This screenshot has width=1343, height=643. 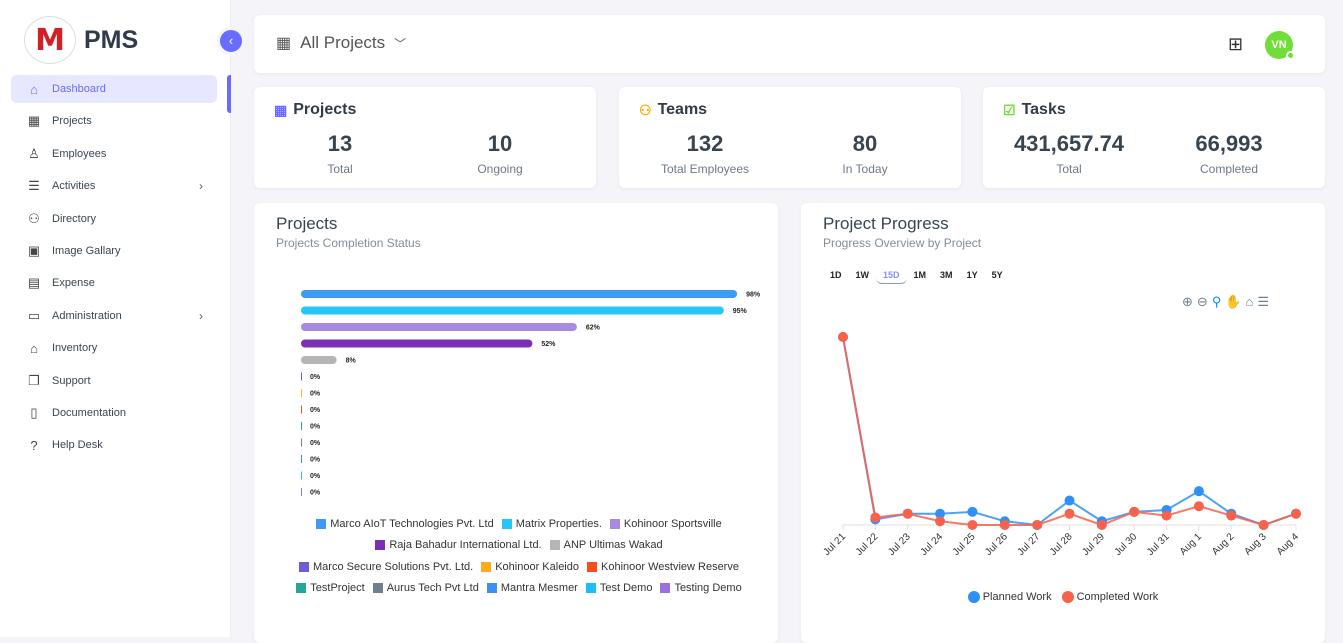 I want to click on task-clipboard-icon: ☑, so click(x=1009, y=109).